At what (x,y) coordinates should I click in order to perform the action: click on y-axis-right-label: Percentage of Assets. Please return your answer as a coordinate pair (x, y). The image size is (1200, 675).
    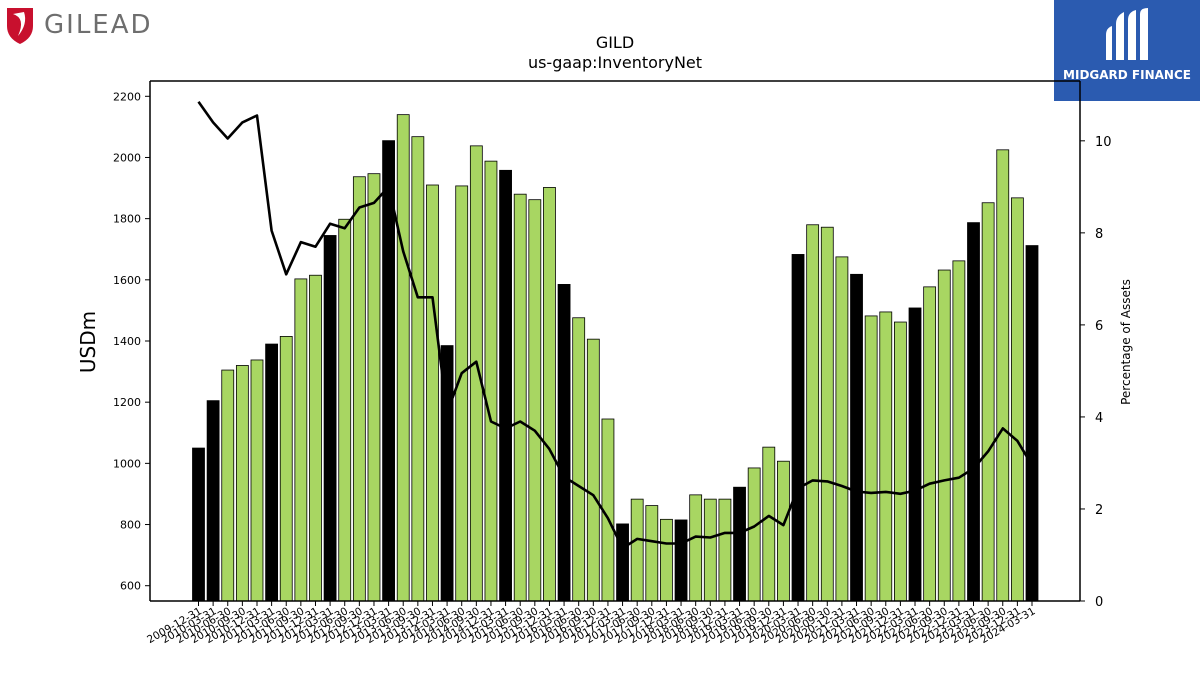
    Looking at the image, I should click on (1126, 342).